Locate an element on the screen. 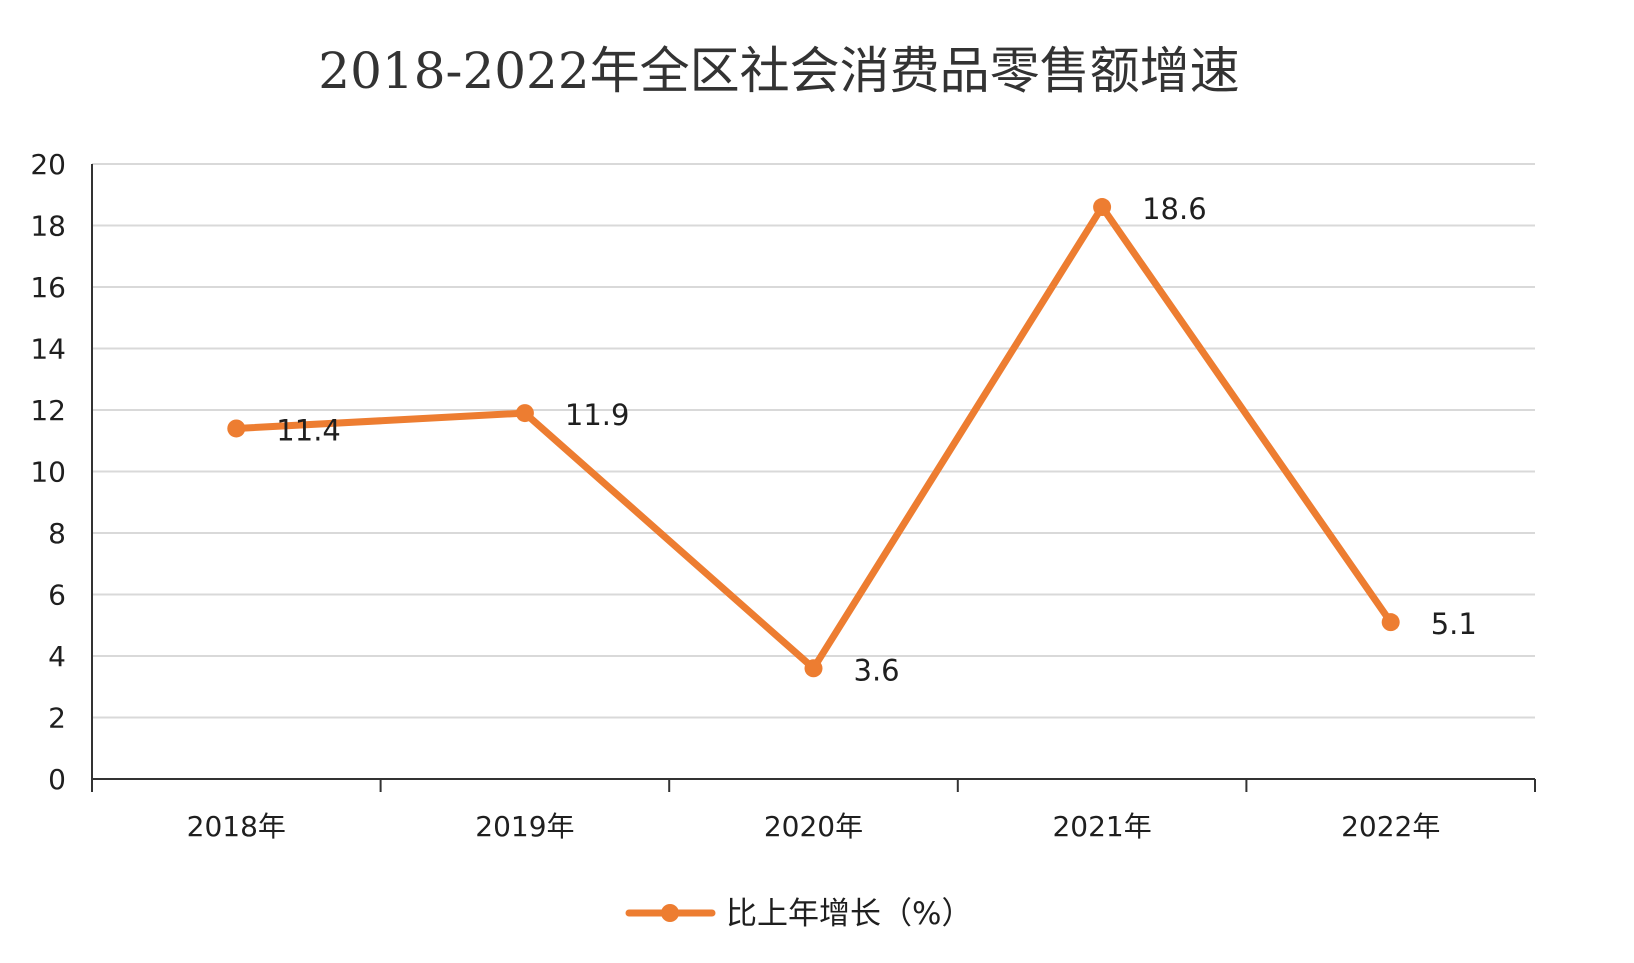 Image resolution: width=1634 pixels, height=963 pixels. data-label: 18.6 is located at coordinates (1174, 209).